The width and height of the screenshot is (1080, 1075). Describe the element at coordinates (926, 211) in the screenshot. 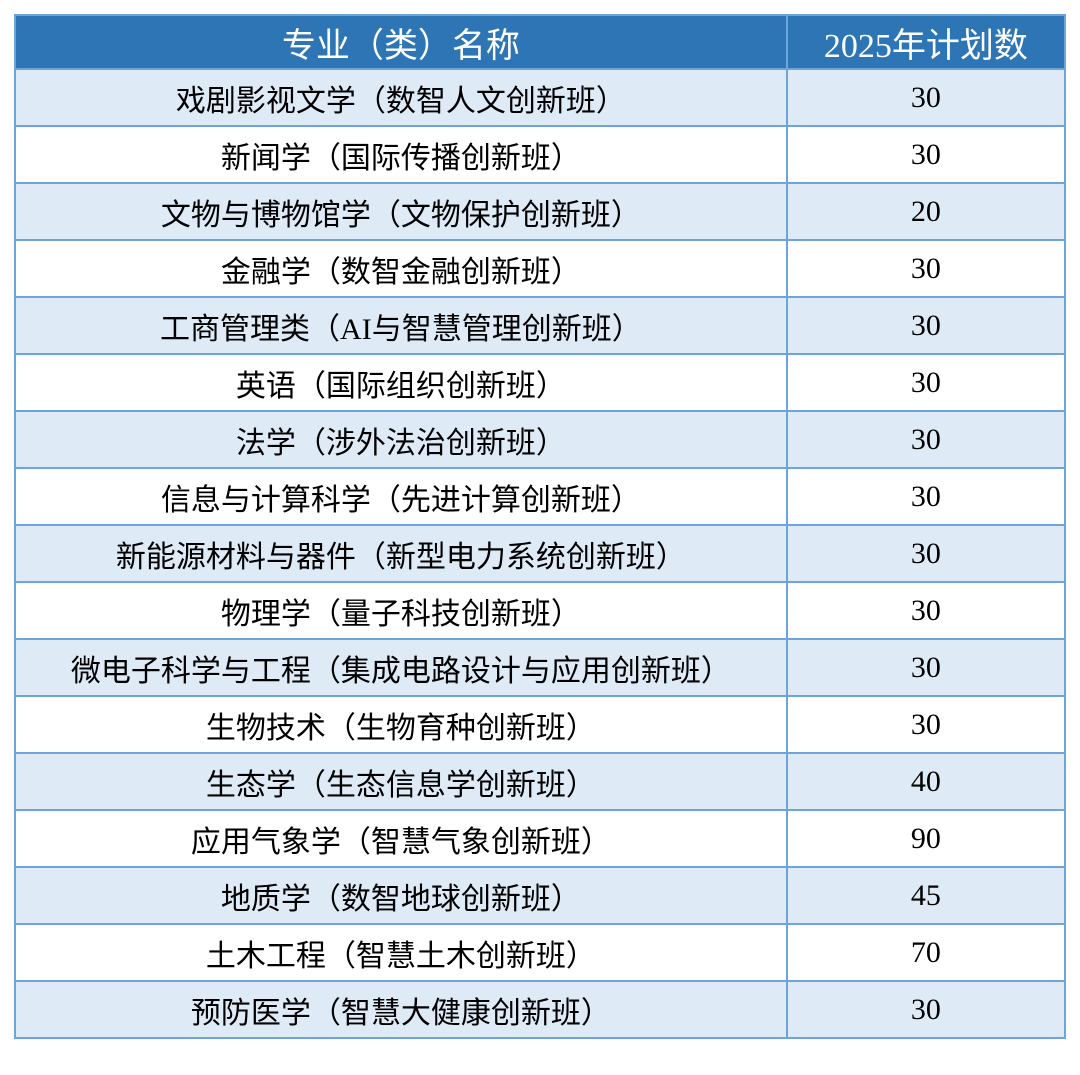

I see `plan-count-cell: 20` at that location.